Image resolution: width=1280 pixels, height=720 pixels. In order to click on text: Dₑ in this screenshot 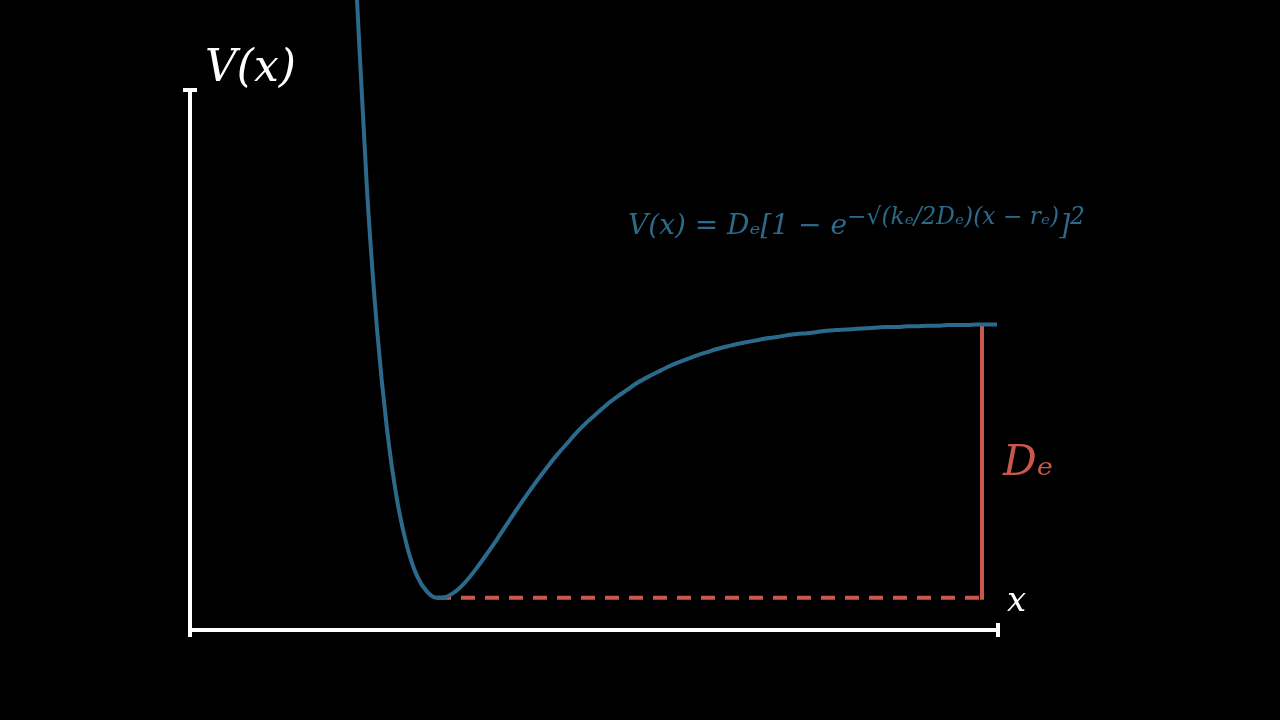, I will do `click(1028, 460)`.